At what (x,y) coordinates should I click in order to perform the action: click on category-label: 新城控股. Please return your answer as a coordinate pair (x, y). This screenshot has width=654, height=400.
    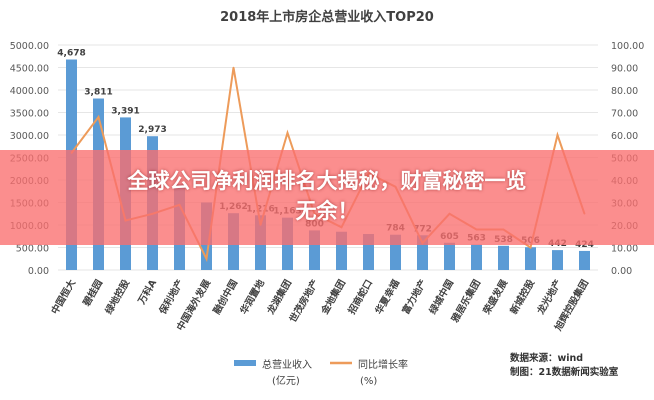
    Looking at the image, I should click on (523, 296).